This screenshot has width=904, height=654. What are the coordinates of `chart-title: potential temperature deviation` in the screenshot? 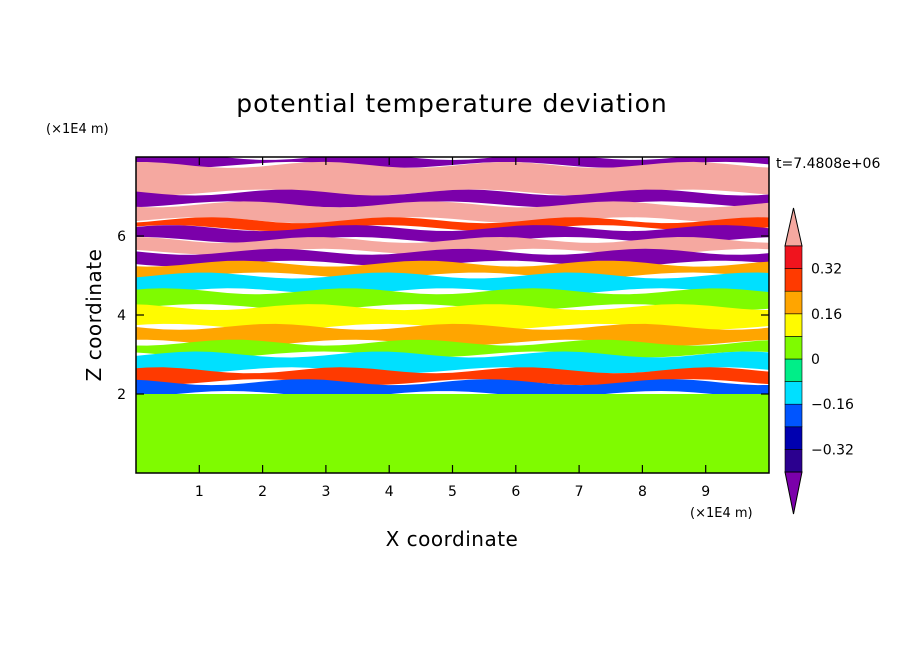 It's located at (451, 103).